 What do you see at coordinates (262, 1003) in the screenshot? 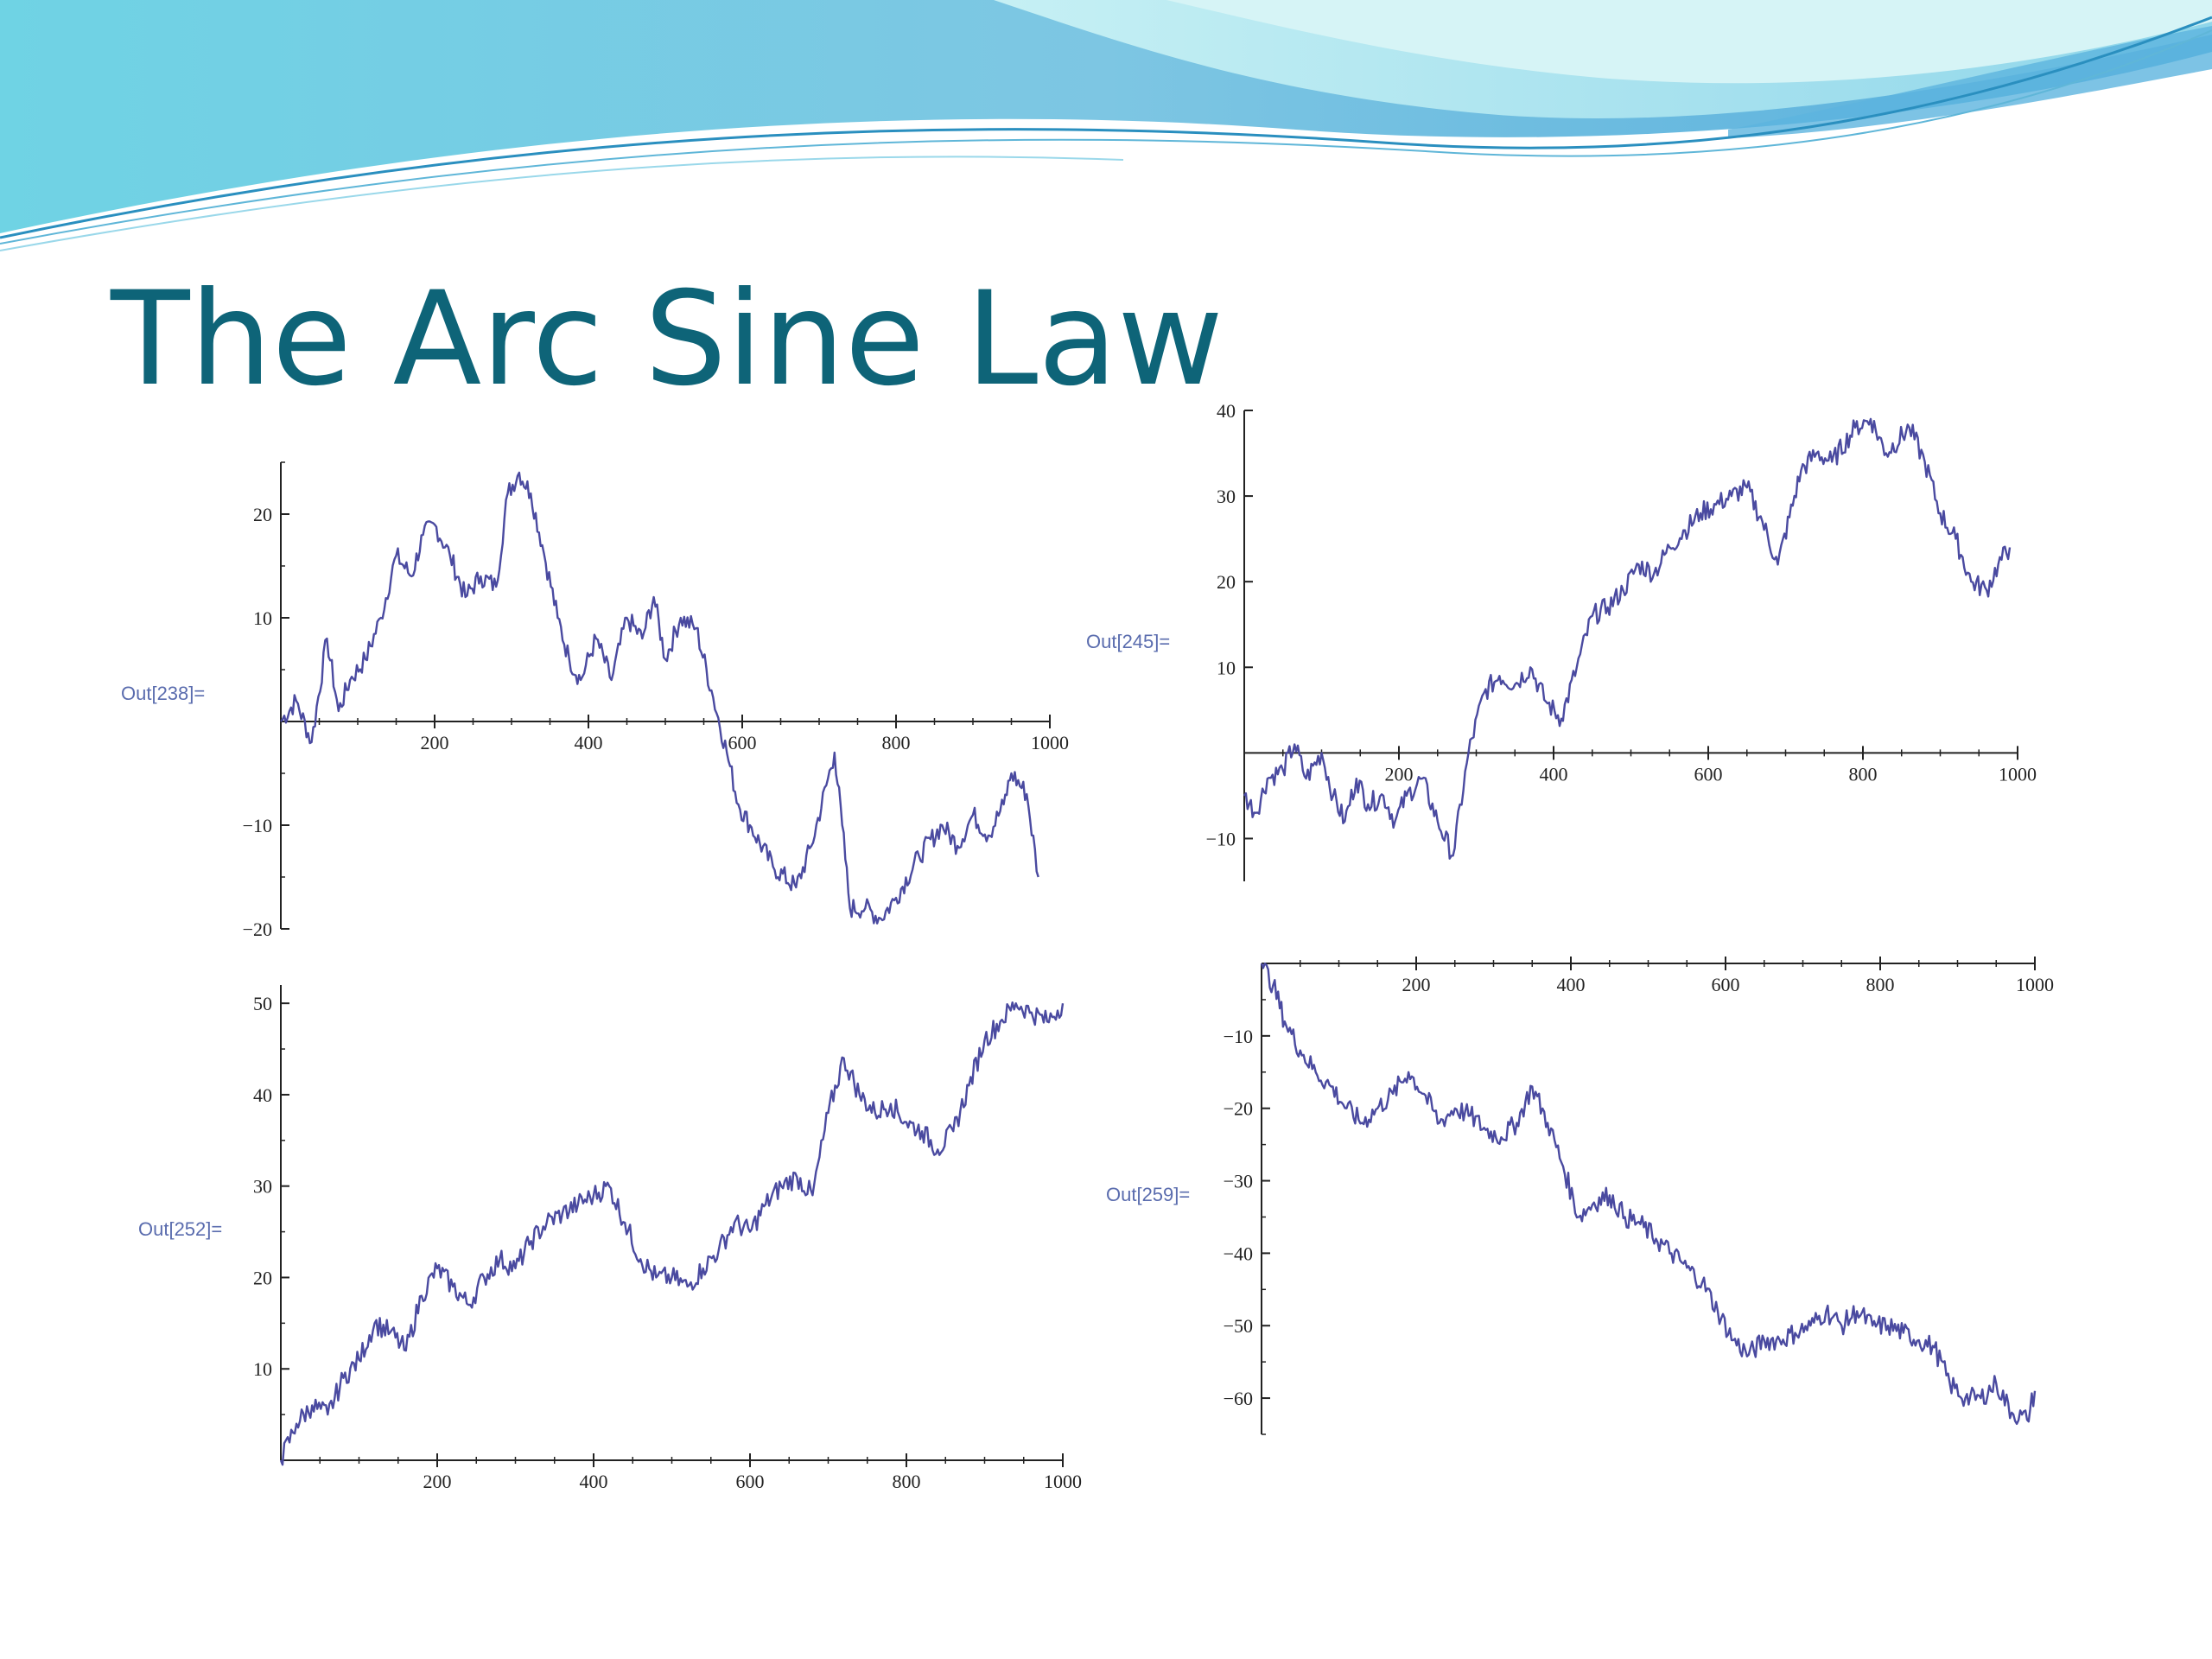
I see `y-tick-label: 50` at bounding box center [262, 1003].